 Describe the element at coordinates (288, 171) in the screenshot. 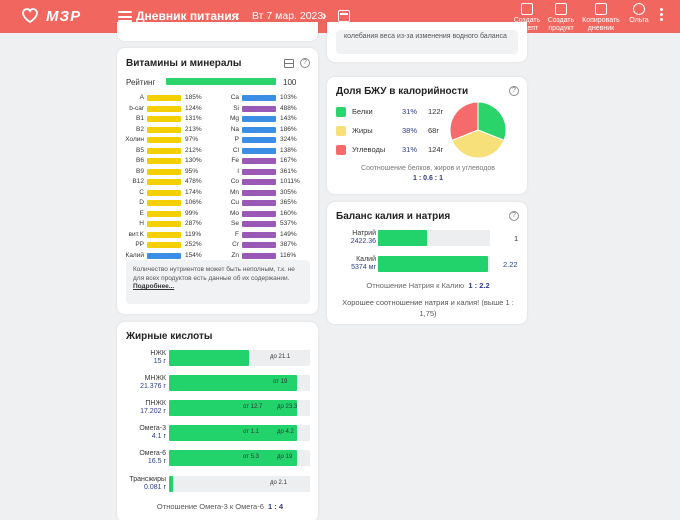

I see `nutrient-percent: 361%` at that location.